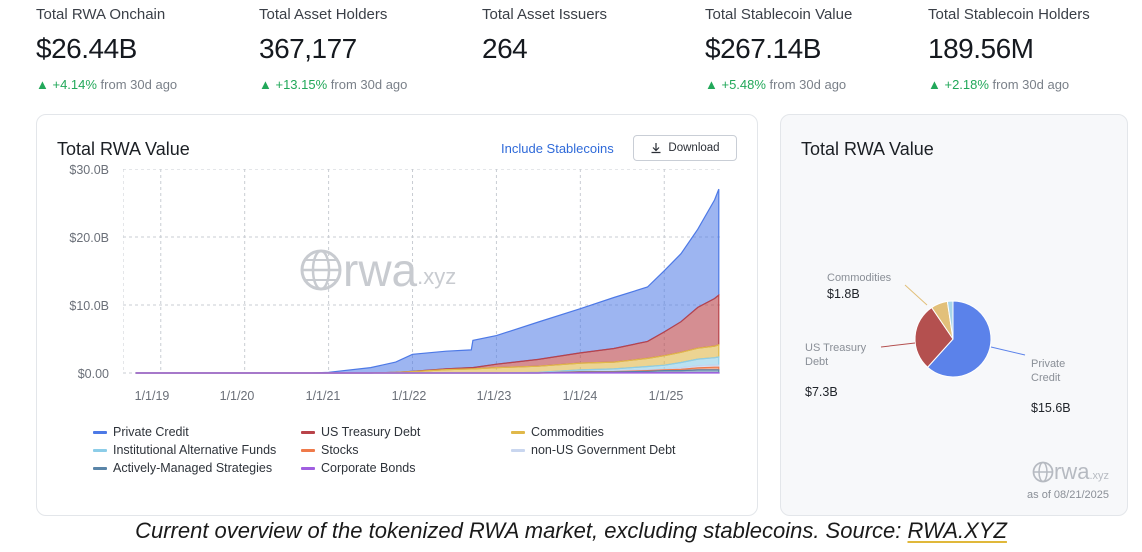 The image size is (1142, 552). What do you see at coordinates (959, 339) in the screenshot?
I see `pie-slice-private-credit` at bounding box center [959, 339].